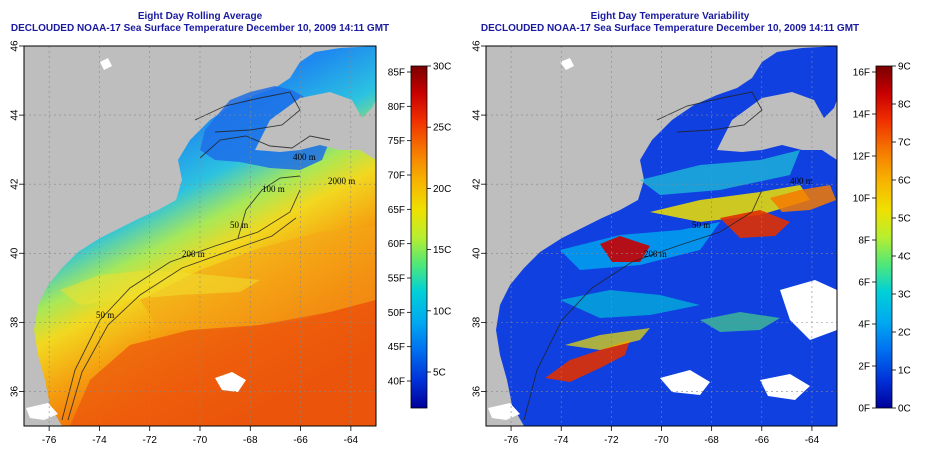 This screenshot has width=950, height=475. Describe the element at coordinates (864, 367) in the screenshot. I see `right-cb-f-label: 2F` at that location.